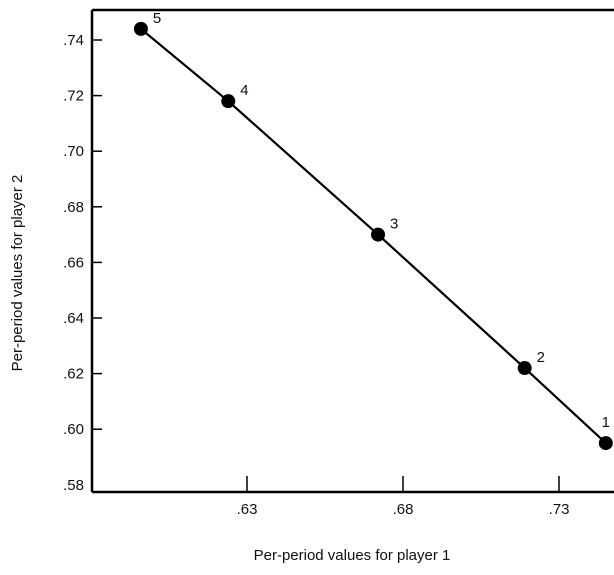 The width and height of the screenshot is (614, 575). What do you see at coordinates (394, 224) in the screenshot?
I see `data-point-label: 3` at bounding box center [394, 224].